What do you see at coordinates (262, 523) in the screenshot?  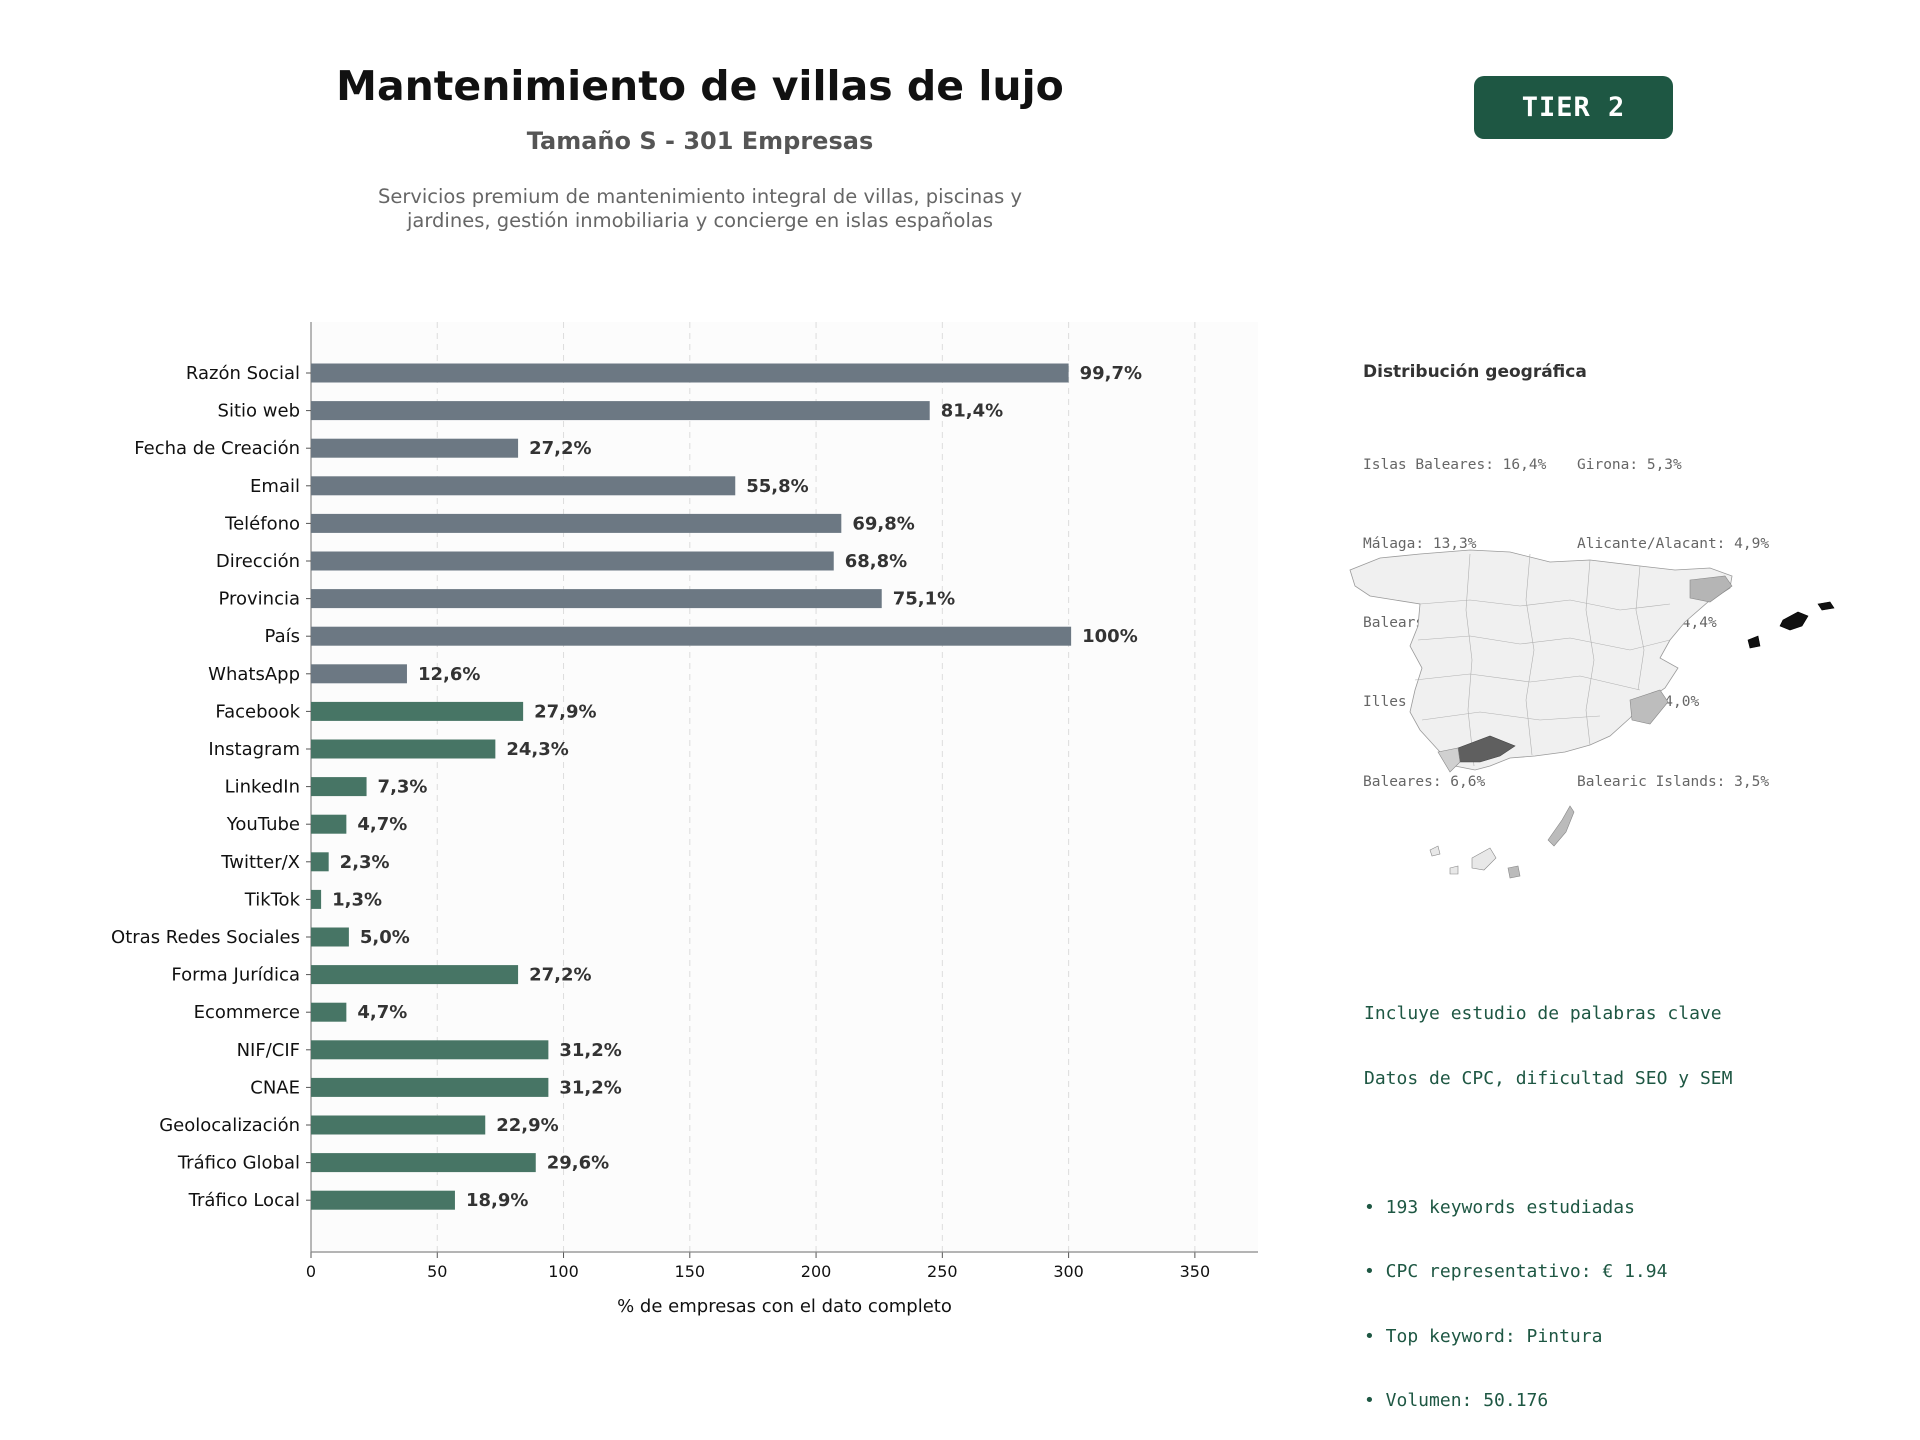 I see `y-tick-label: Teléfono` at bounding box center [262, 523].